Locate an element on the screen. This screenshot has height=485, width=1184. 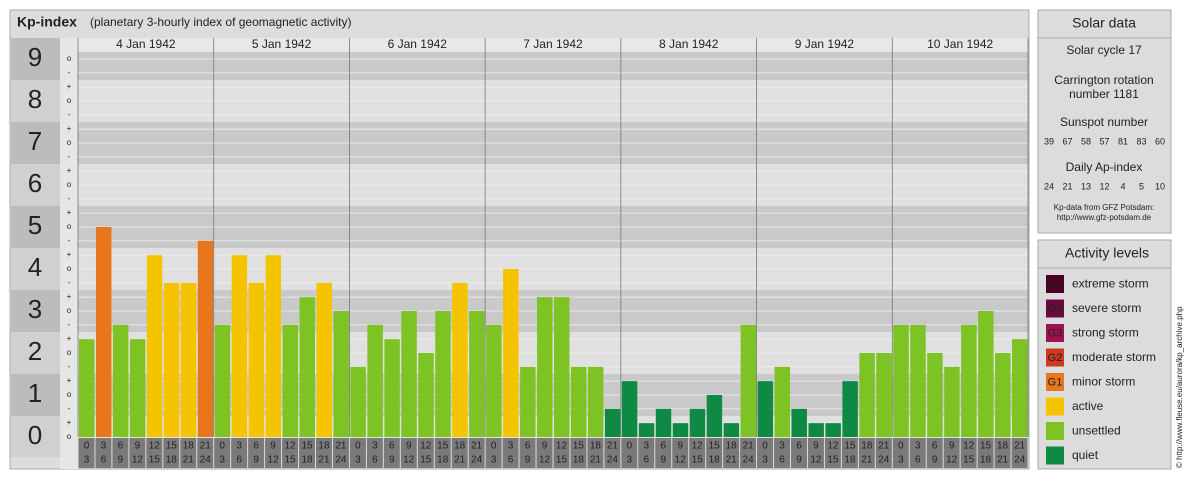
ap-value: 24 is located at coordinates (1049, 186).